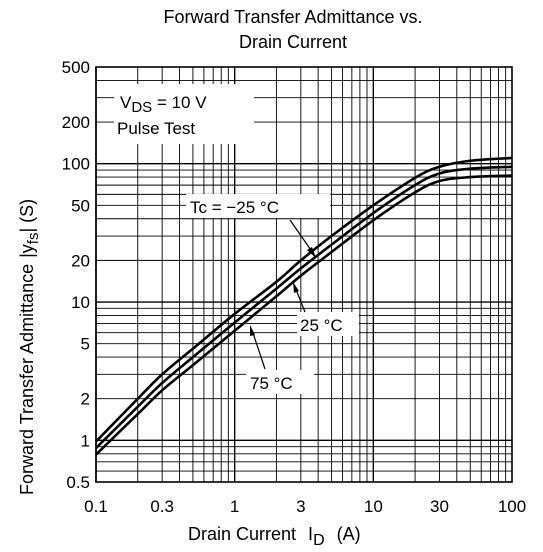 The width and height of the screenshot is (543, 552). What do you see at coordinates (280, 359) in the screenshot?
I see `series-label-75: 75 °C` at bounding box center [280, 359].